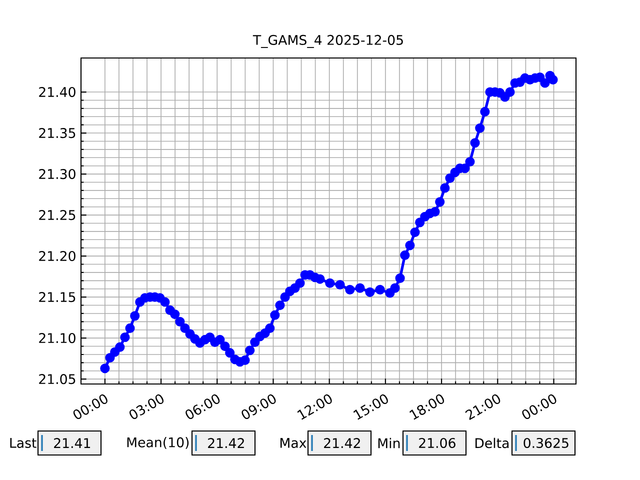 Image resolution: width=640 pixels, height=480 pixels. What do you see at coordinates (293, 443) in the screenshot?
I see `text: Max` at bounding box center [293, 443].